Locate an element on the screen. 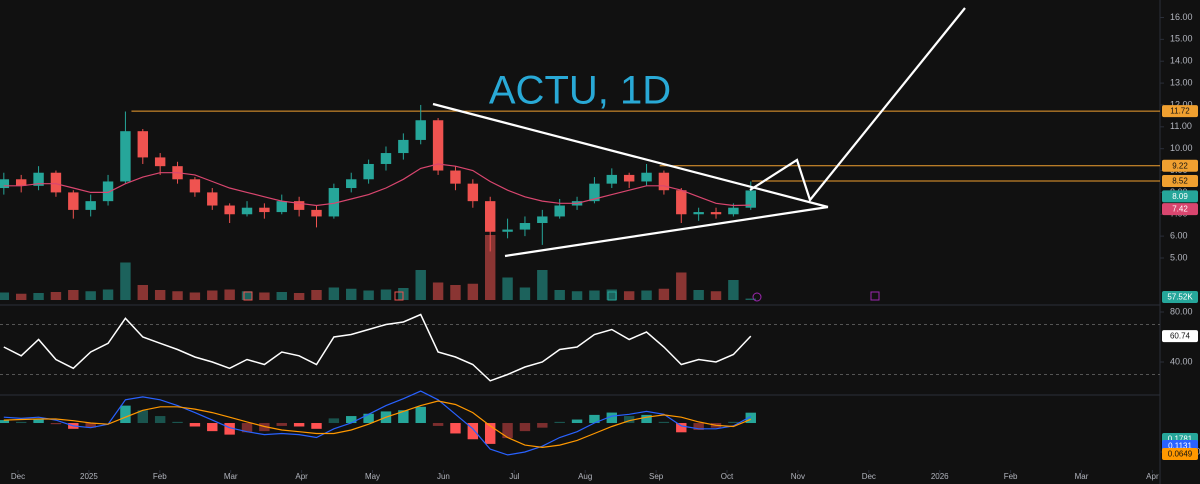  y-tick-label: 6.00 is located at coordinates (1179, 236).